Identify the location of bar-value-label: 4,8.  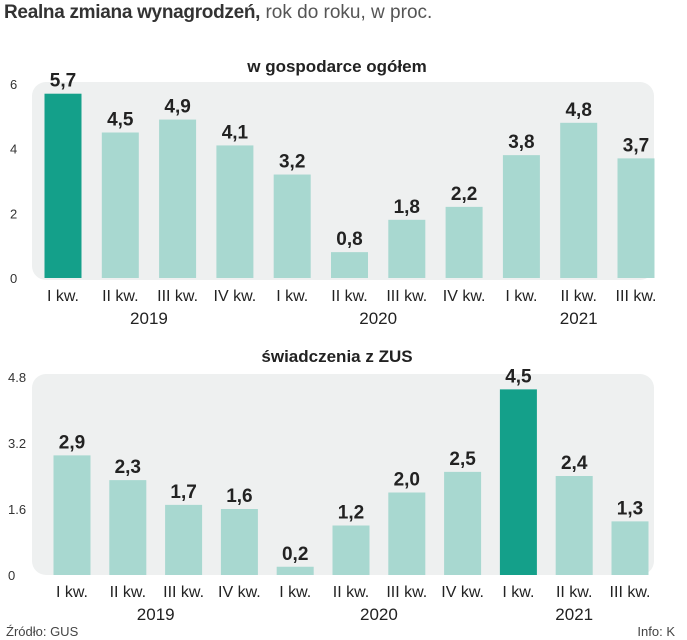
(578, 110).